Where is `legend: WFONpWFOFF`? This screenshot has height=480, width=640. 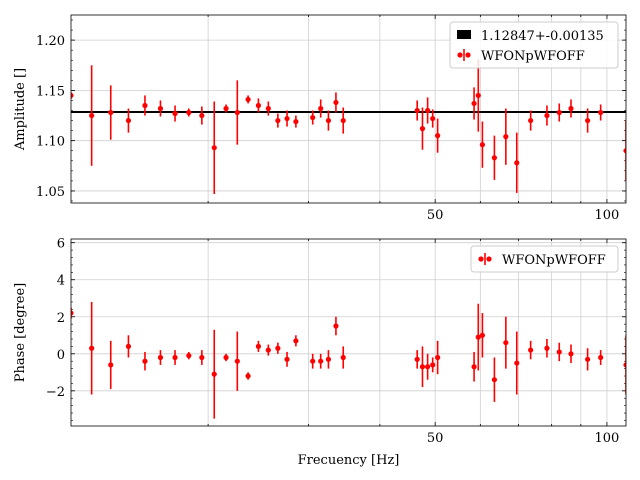 legend: WFONpWFOFF is located at coordinates (544, 259).